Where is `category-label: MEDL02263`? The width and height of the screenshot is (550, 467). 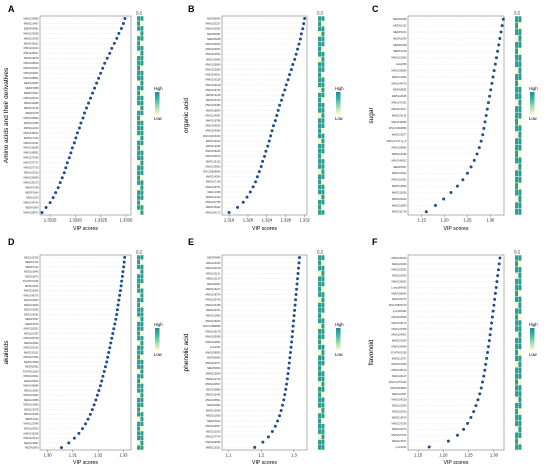 category-label: MEDL02263 is located at coordinates (213, 431).